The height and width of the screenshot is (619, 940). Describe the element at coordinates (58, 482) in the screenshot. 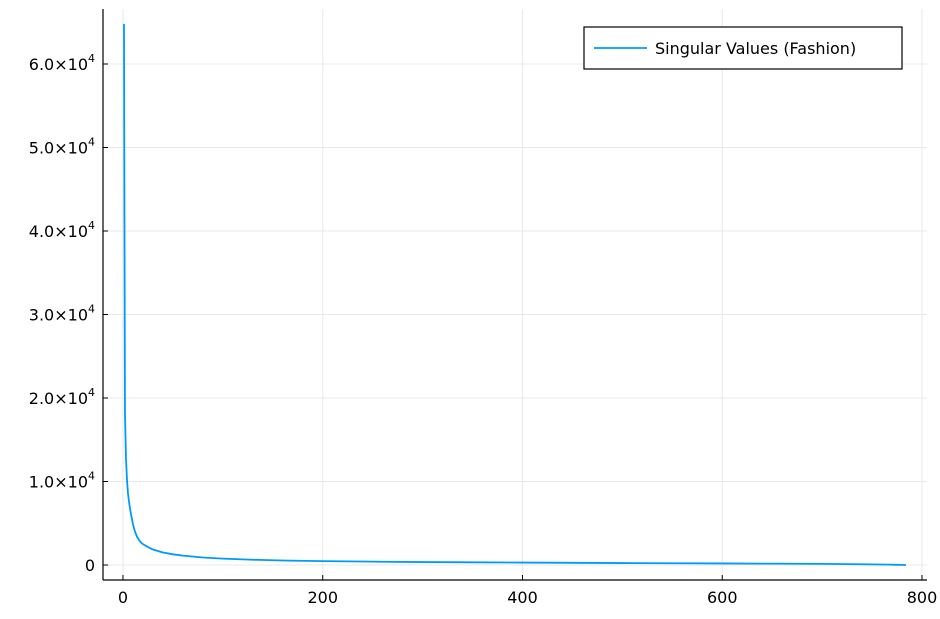

I see `y-tick-mantissa: 1.0×10` at that location.